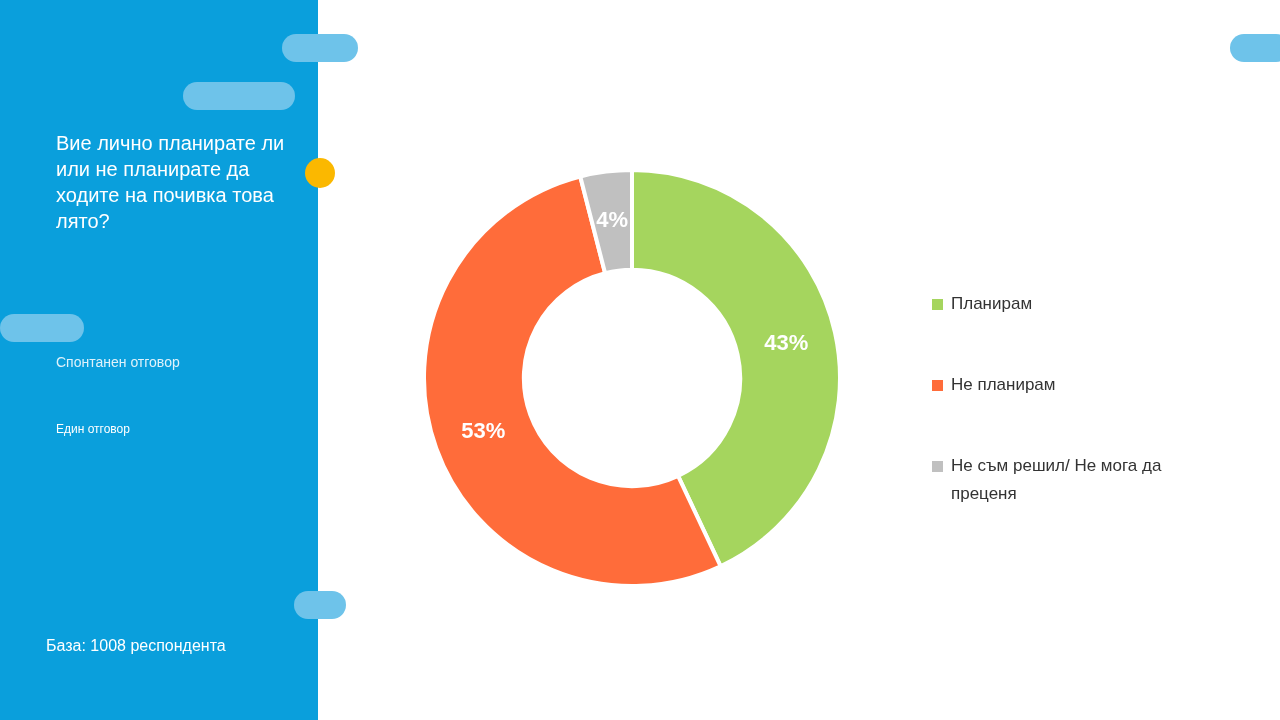 The image size is (1280, 720). What do you see at coordinates (992, 304) in the screenshot?
I see `legend-label: Планирам` at bounding box center [992, 304].